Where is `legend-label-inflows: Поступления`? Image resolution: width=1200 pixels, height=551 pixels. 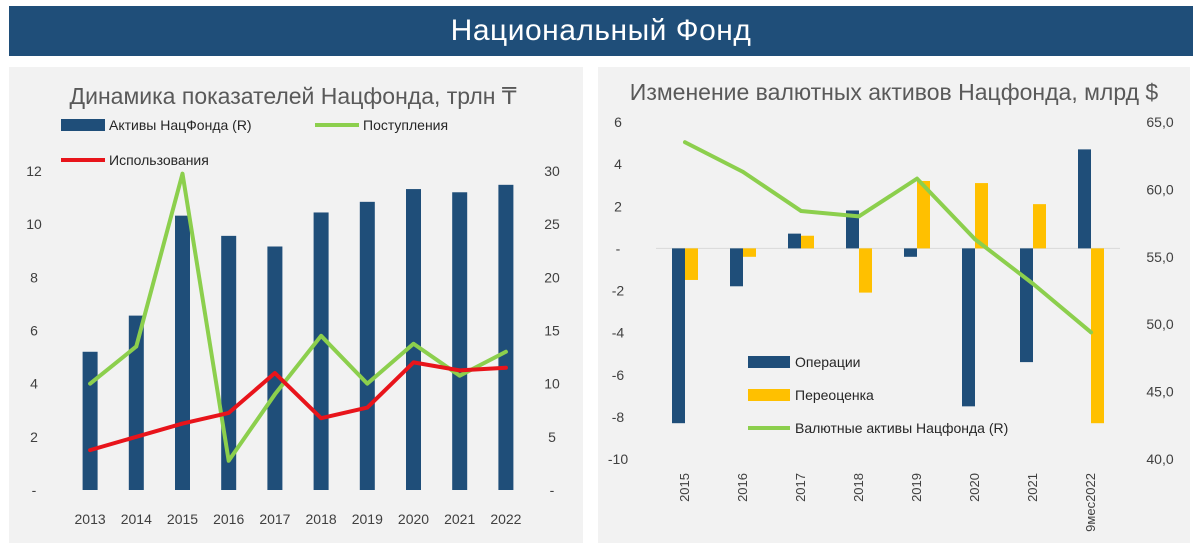 legend-label-inflows: Поступления is located at coordinates (405, 125).